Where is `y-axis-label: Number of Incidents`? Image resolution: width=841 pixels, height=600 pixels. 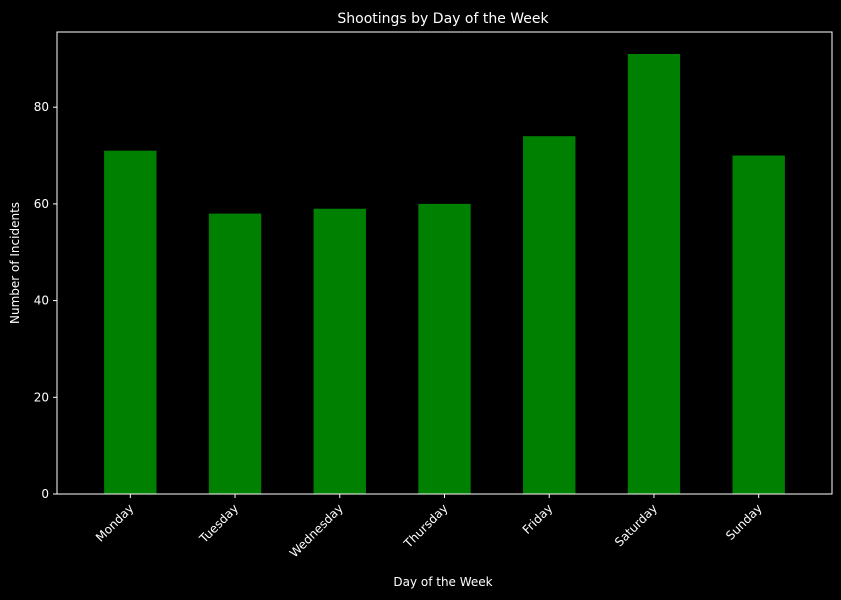
y-axis-label: Number of Incidents is located at coordinates (15, 263).